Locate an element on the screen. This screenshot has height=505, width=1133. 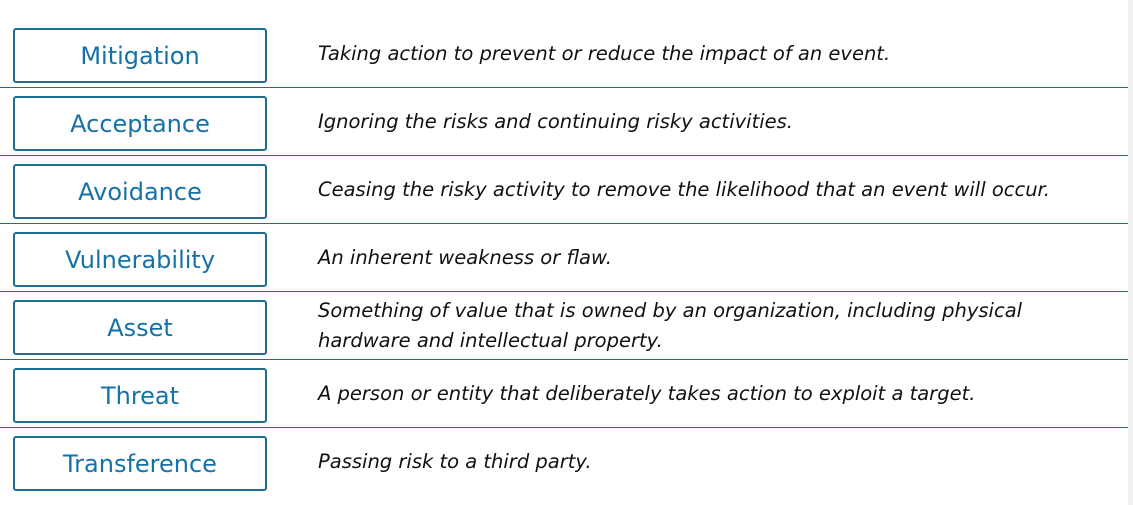
term-card-acceptance: Acceptance is located at coordinates (140, 123).